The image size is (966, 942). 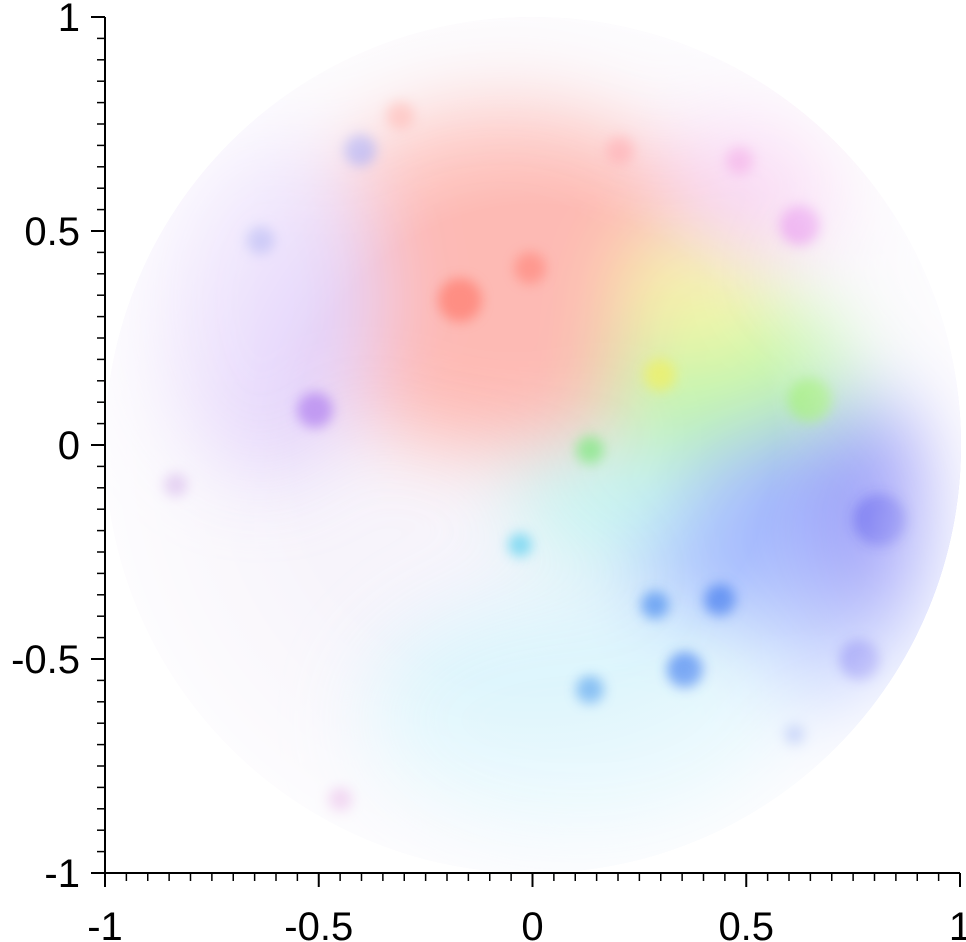 I want to click on y-tick-label: 1, so click(x=69, y=20).